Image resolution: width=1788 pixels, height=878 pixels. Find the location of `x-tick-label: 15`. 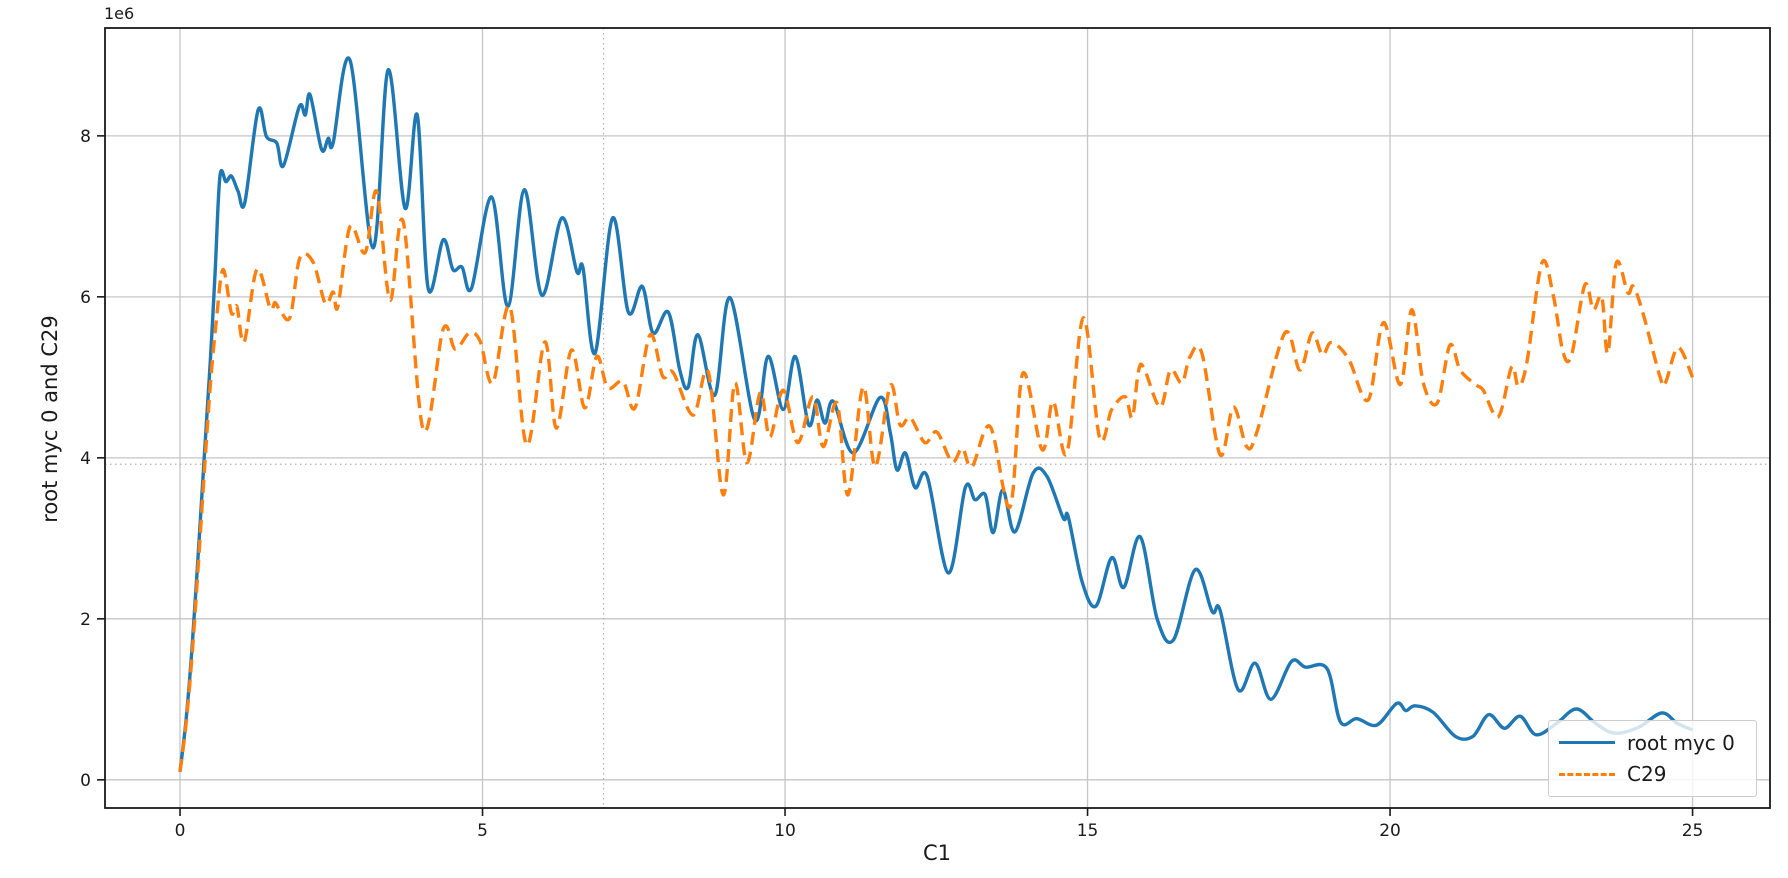

x-tick-label: 15 is located at coordinates (1088, 831).